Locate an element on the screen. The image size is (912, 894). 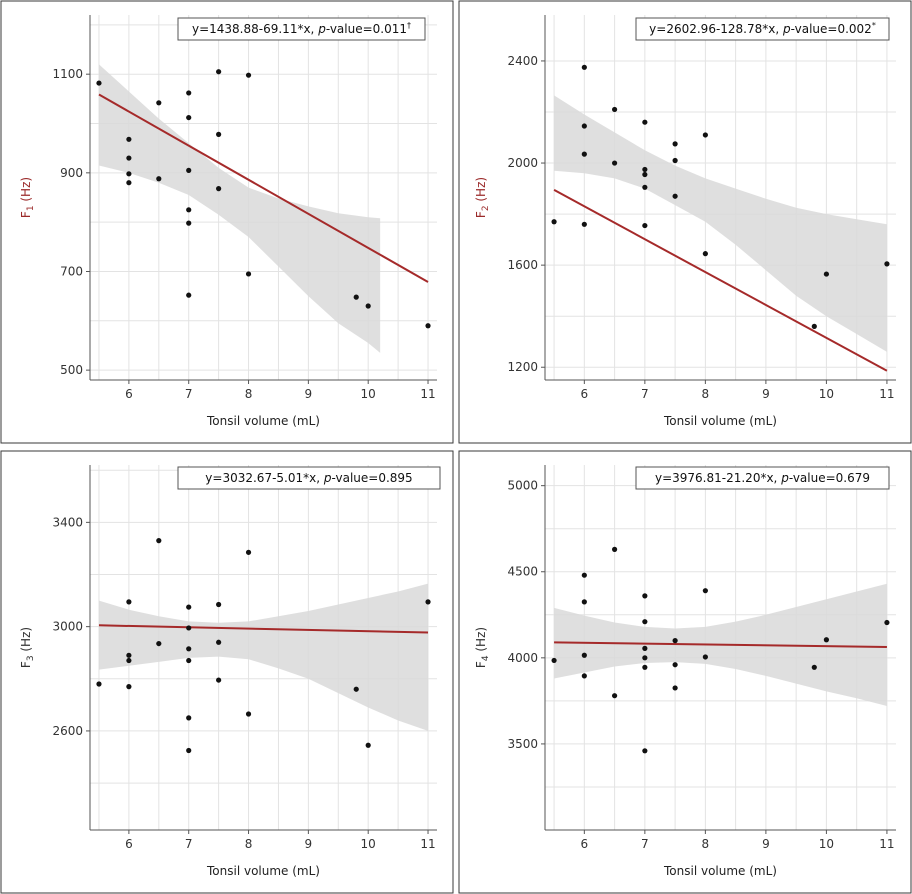
x-tick-label: 10 is located at coordinates (368, 844).